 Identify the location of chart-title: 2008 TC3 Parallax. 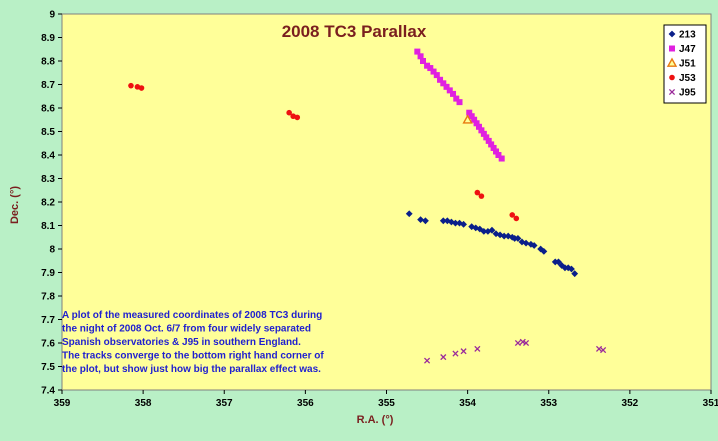
(354, 31).